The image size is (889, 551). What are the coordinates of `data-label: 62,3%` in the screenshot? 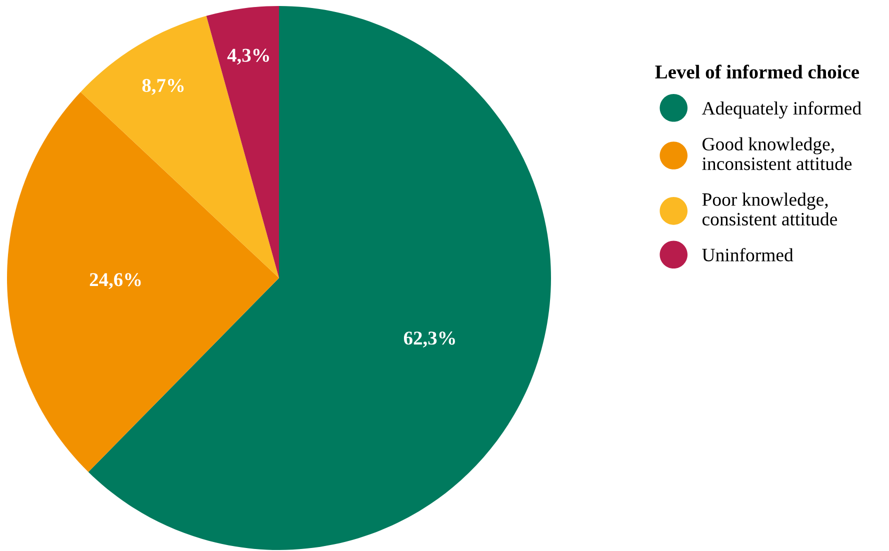 It's located at (429, 340).